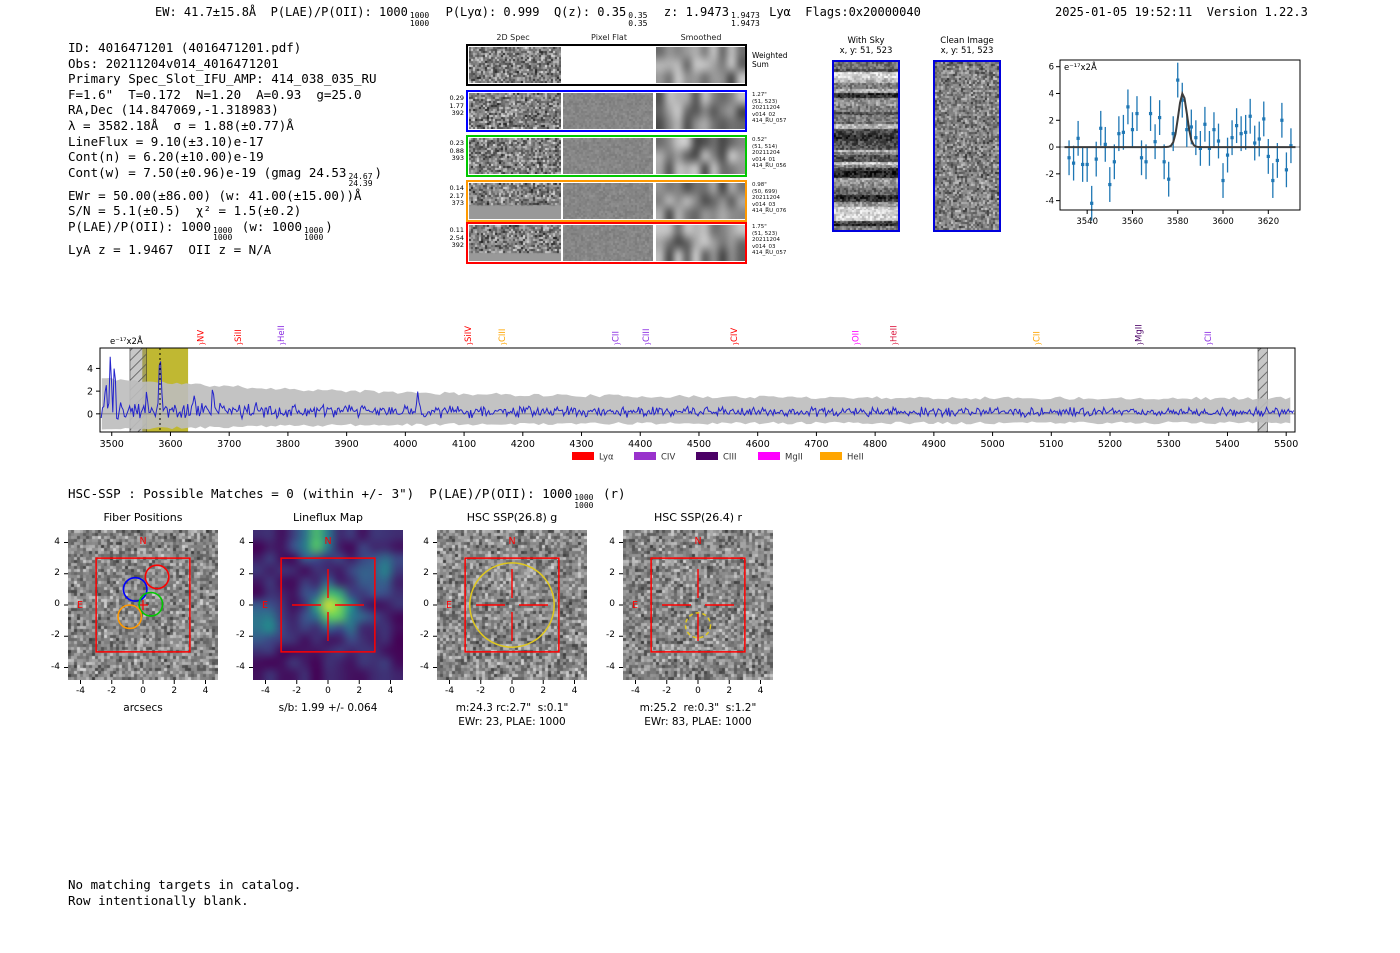 This screenshot has width=1400, height=953. What do you see at coordinates (515, 243) in the screenshot?
I see `spec2d-row5-img1` at bounding box center [515, 243].